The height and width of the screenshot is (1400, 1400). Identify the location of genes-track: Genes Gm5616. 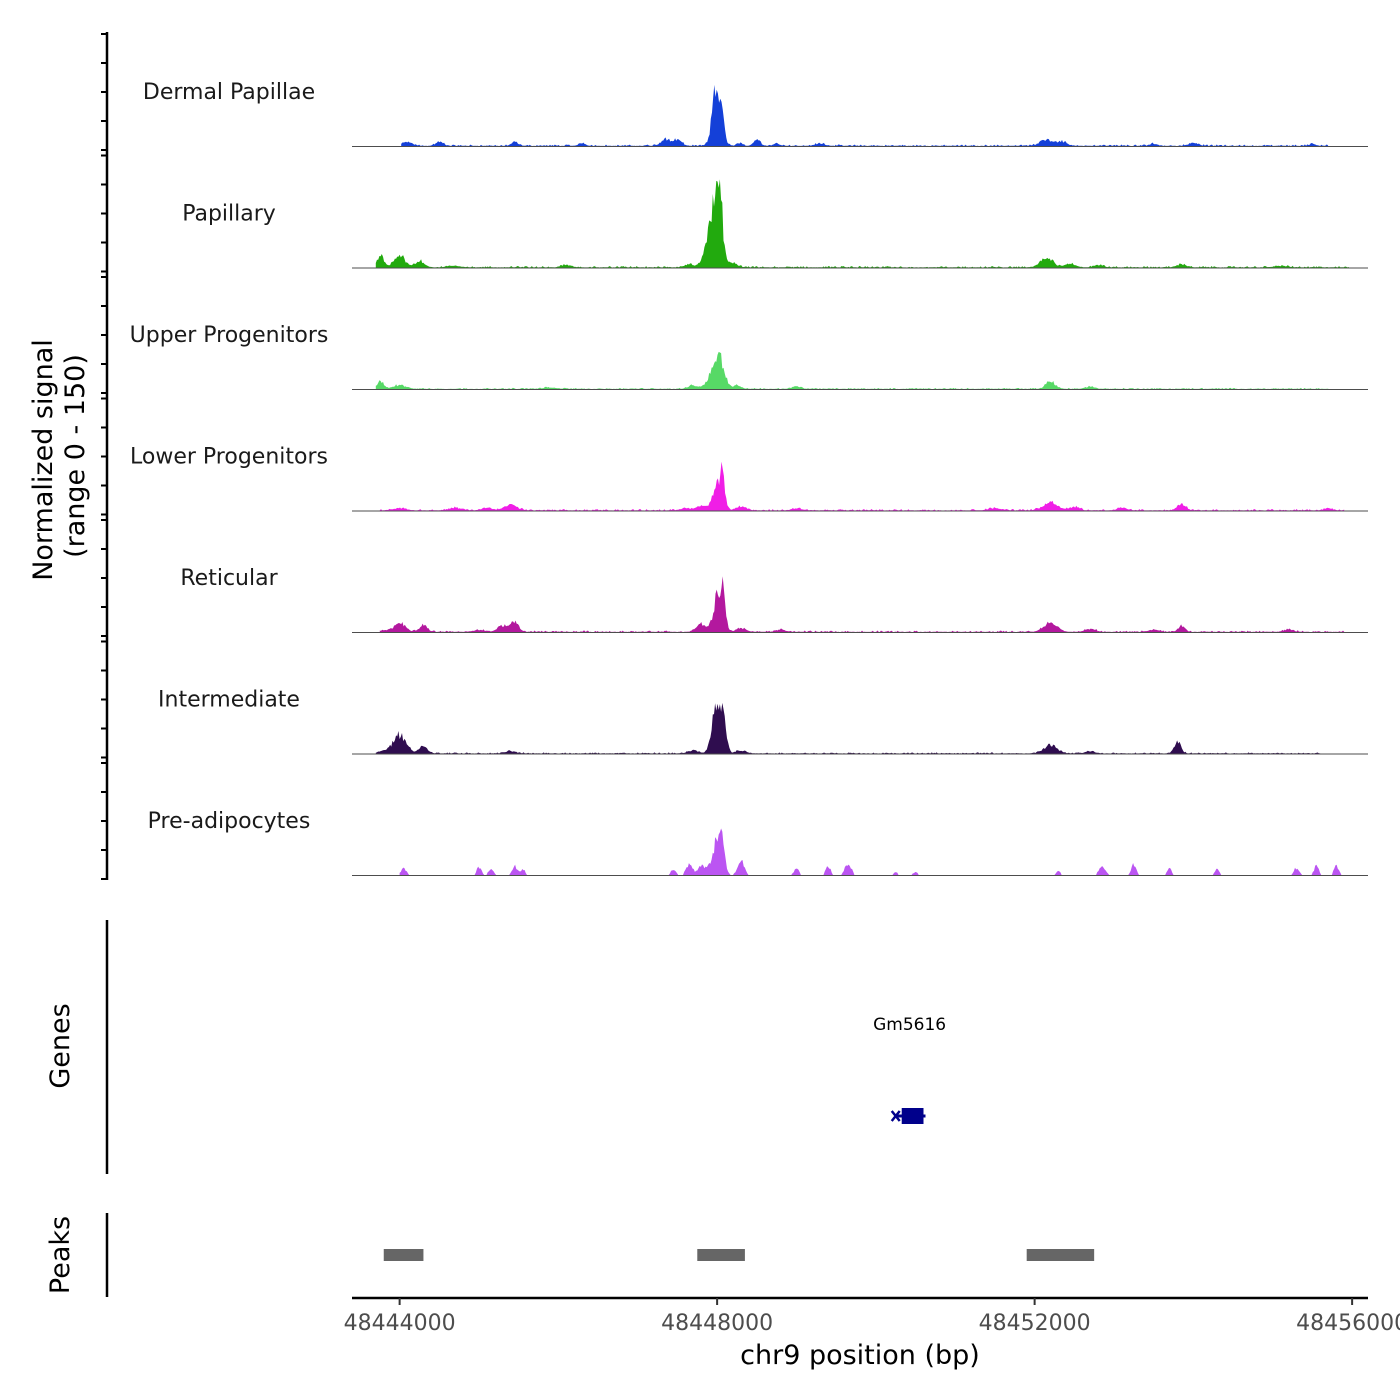
(495, 1047).